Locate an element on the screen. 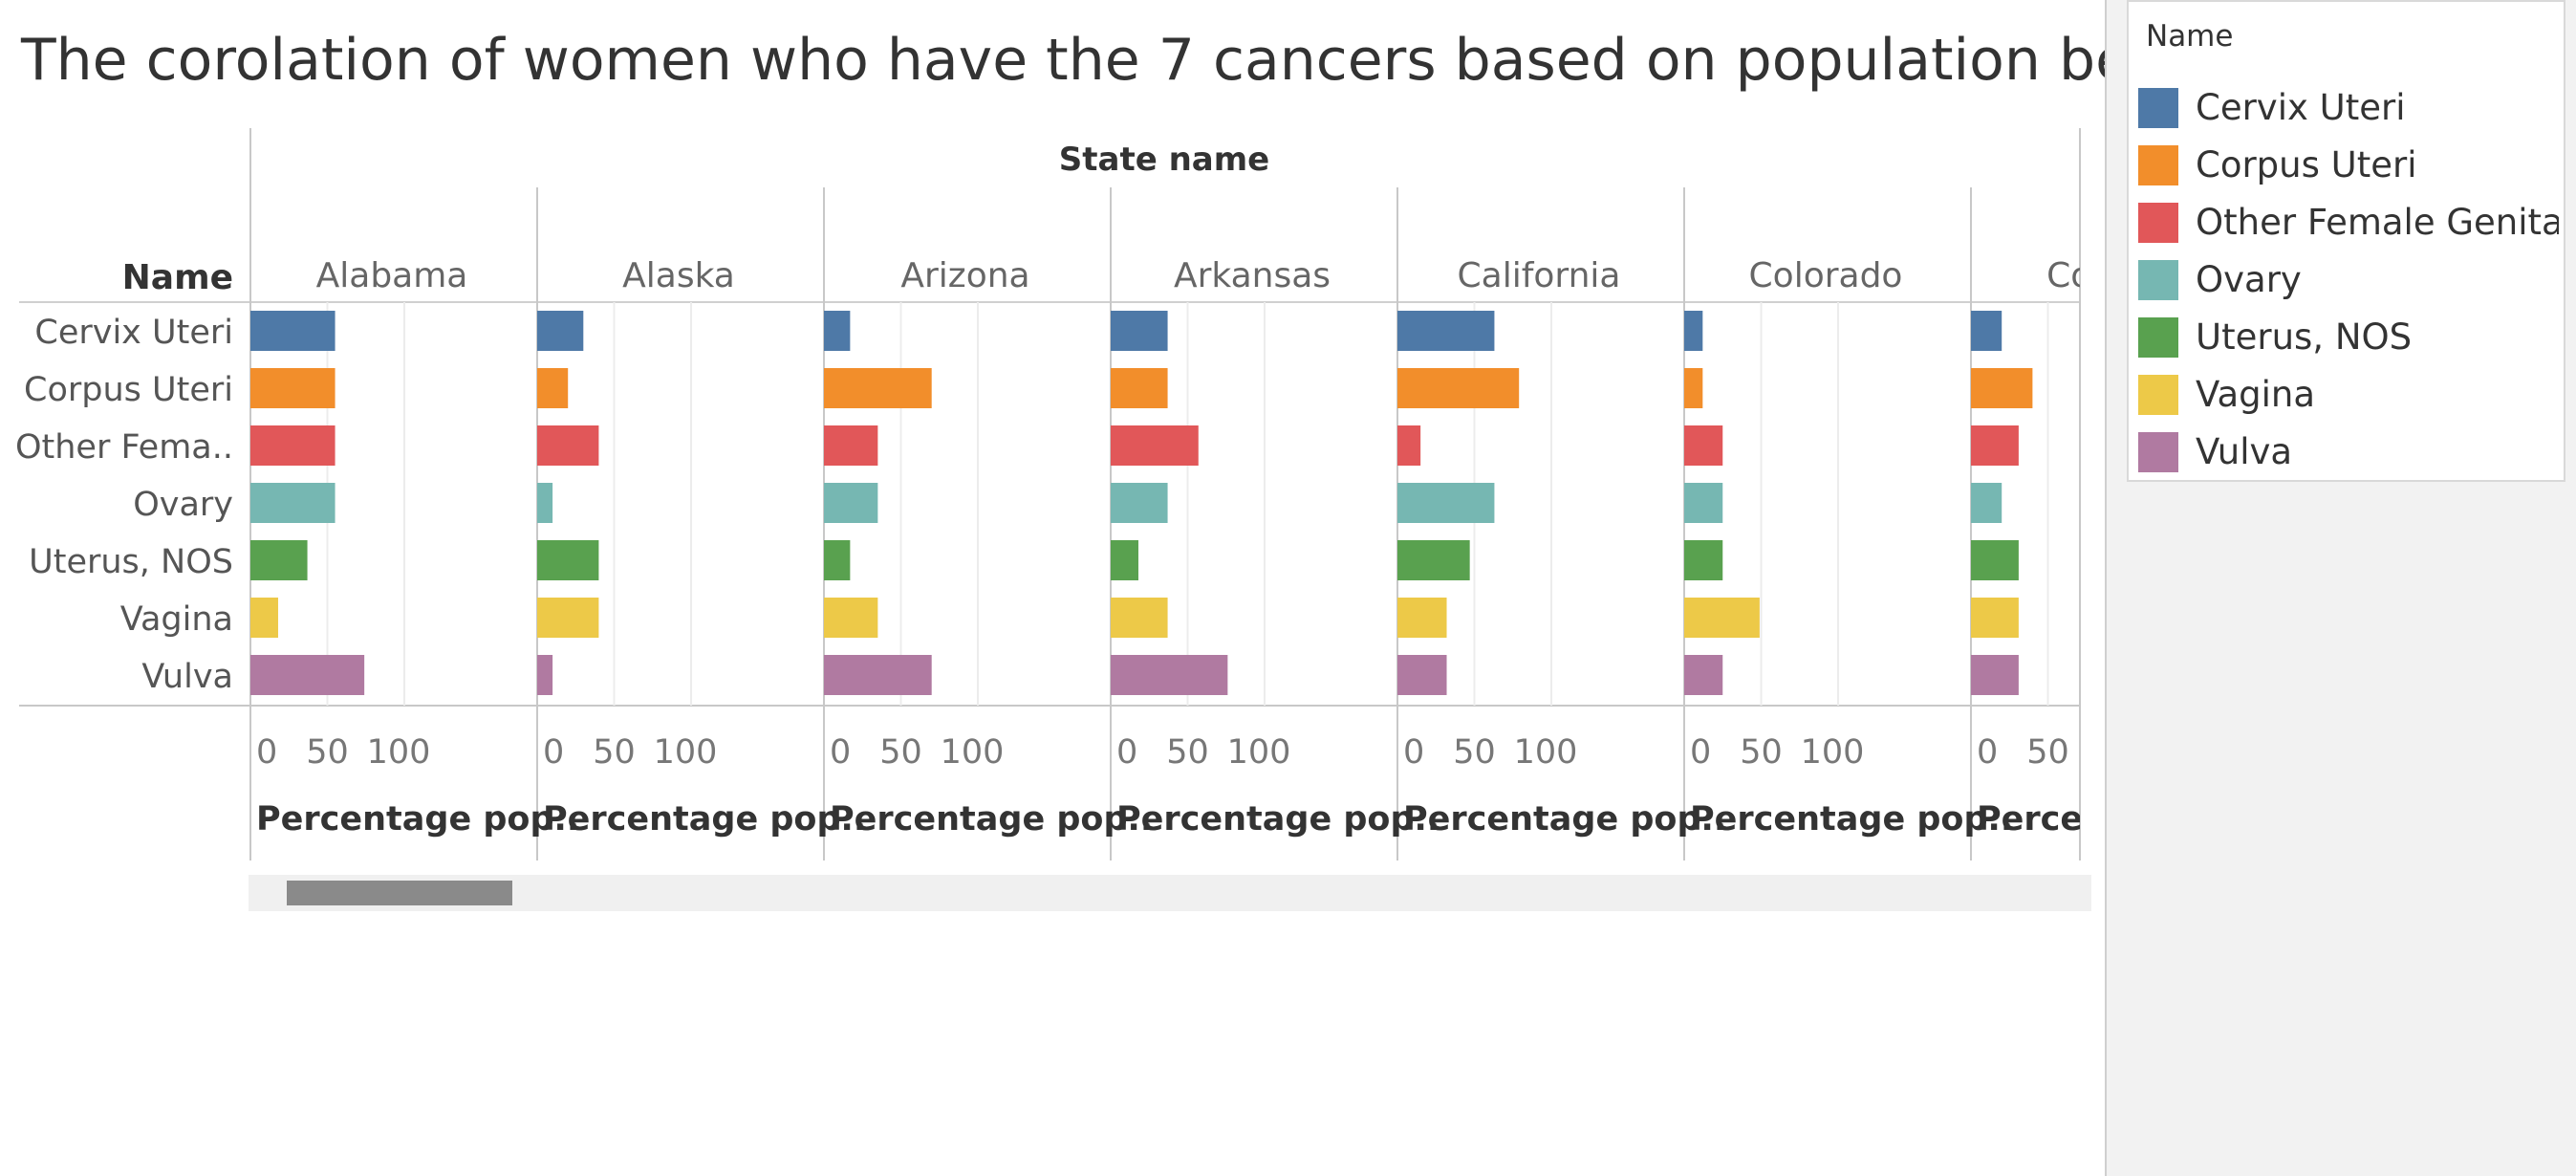 Image resolution: width=2576 pixels, height=1176 pixels. row-label: Ovary is located at coordinates (183, 505).